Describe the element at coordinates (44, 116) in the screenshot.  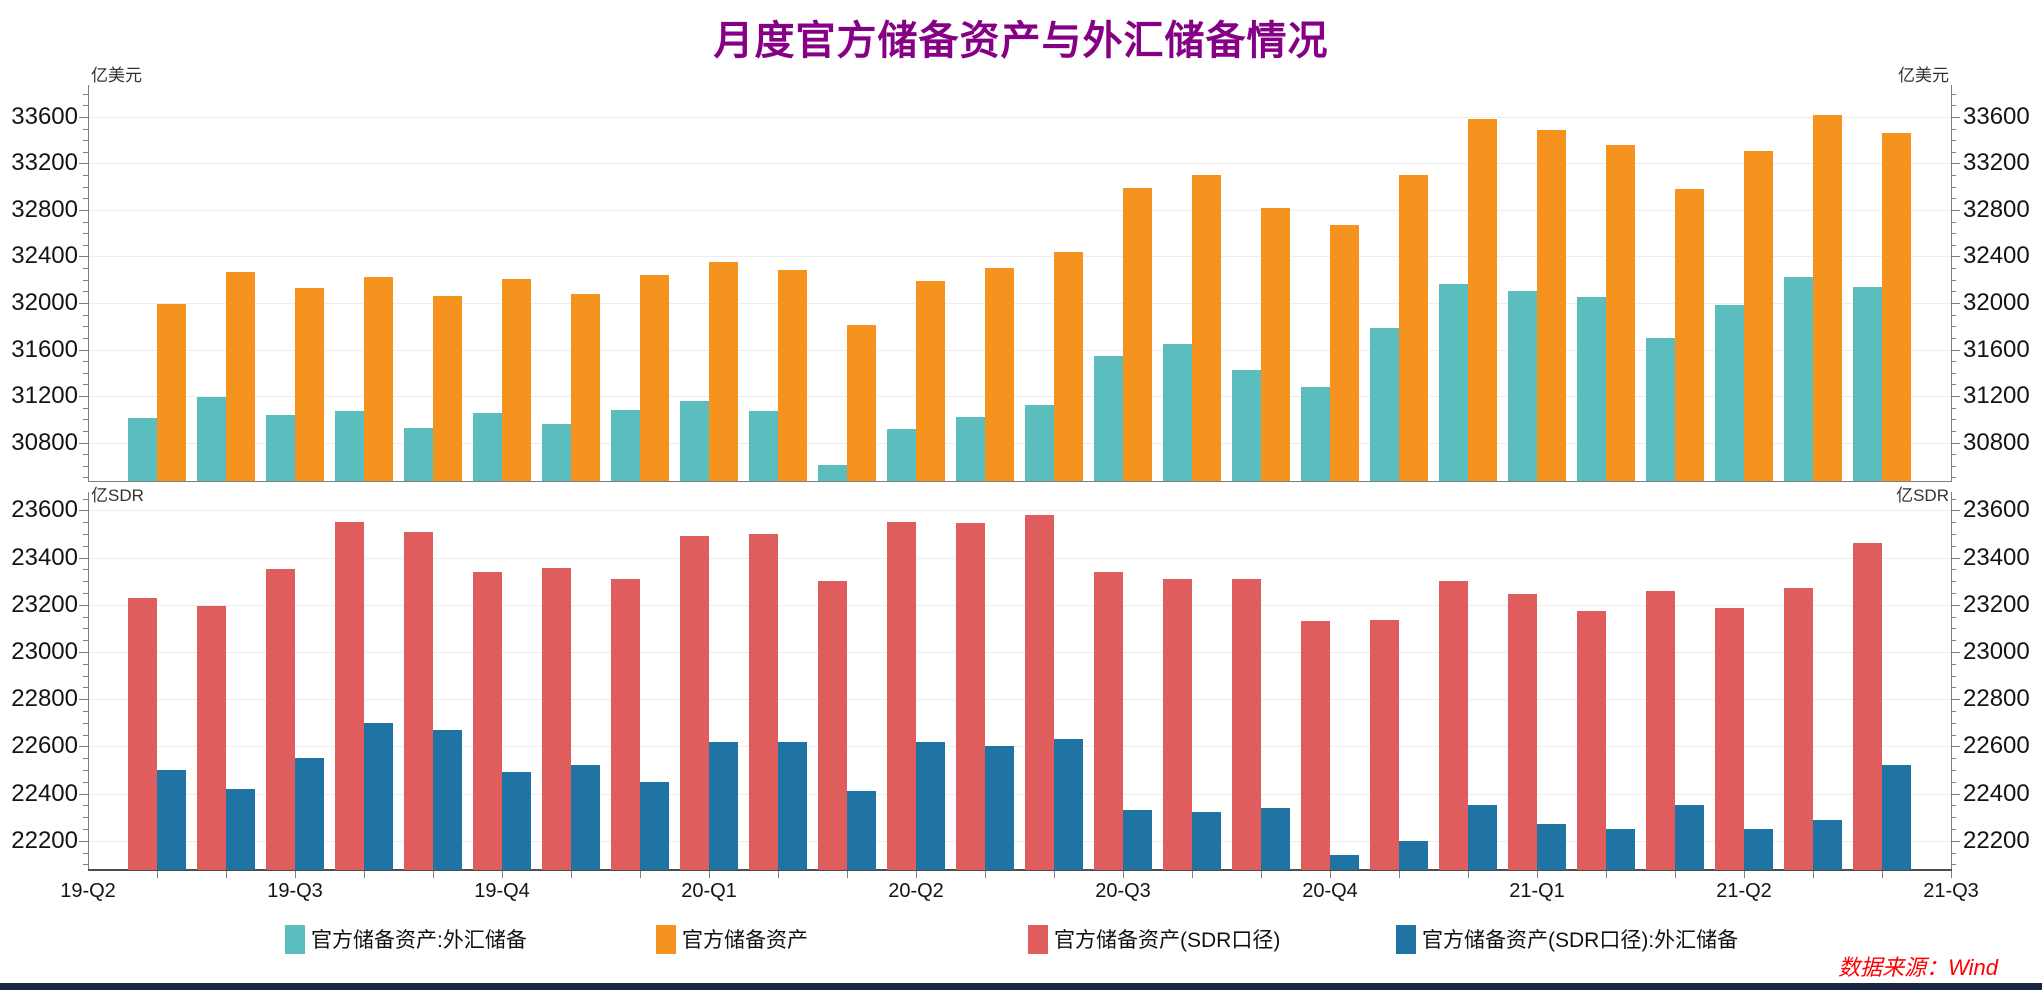
I see `y-axis-label-left: 33600` at that location.